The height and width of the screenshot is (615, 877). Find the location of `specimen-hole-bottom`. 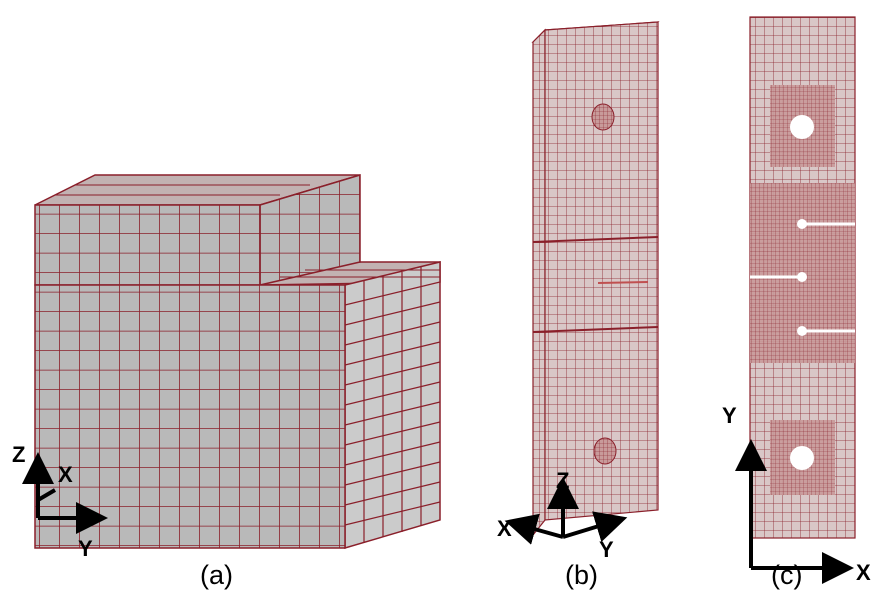

specimen-hole-bottom is located at coordinates (802, 458).